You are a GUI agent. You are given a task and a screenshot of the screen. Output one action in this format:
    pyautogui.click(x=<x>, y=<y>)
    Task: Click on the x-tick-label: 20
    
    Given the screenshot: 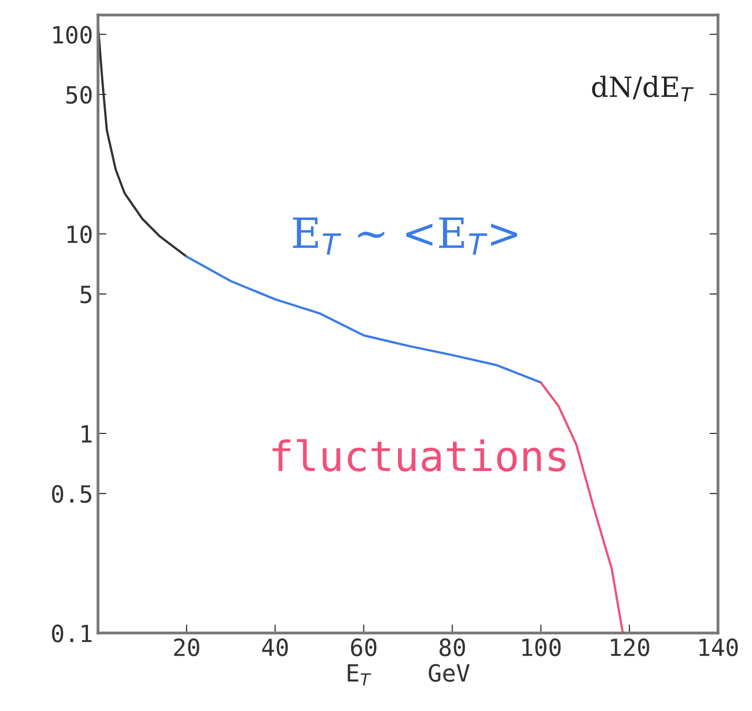 What is the action you would take?
    pyautogui.click(x=187, y=647)
    